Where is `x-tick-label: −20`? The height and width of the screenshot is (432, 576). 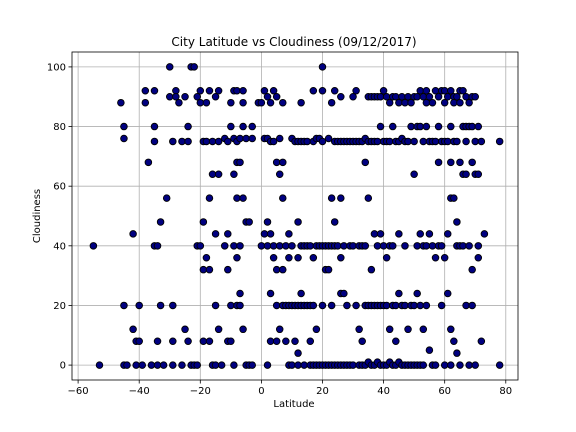
x-tick-label: −20 is located at coordinates (200, 391).